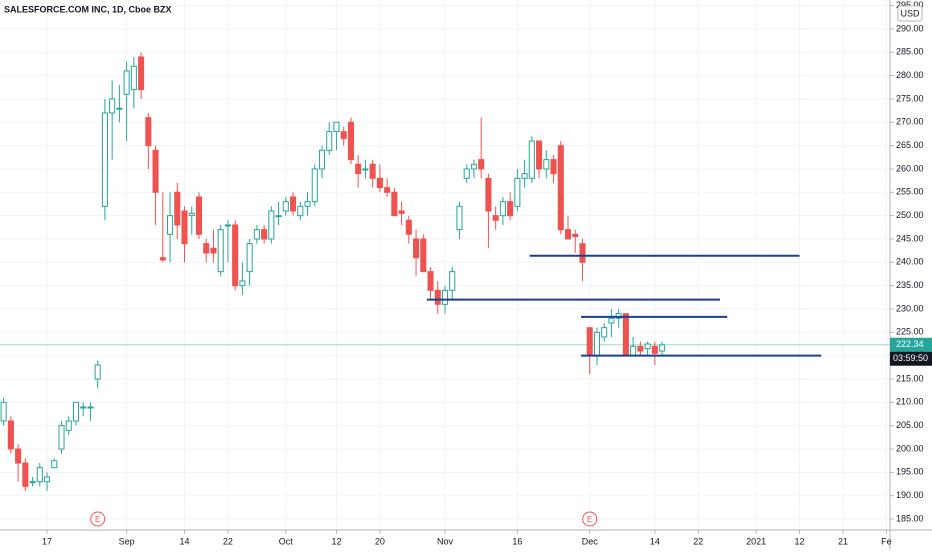  I want to click on y-tick-label: 250.00, so click(910, 215).